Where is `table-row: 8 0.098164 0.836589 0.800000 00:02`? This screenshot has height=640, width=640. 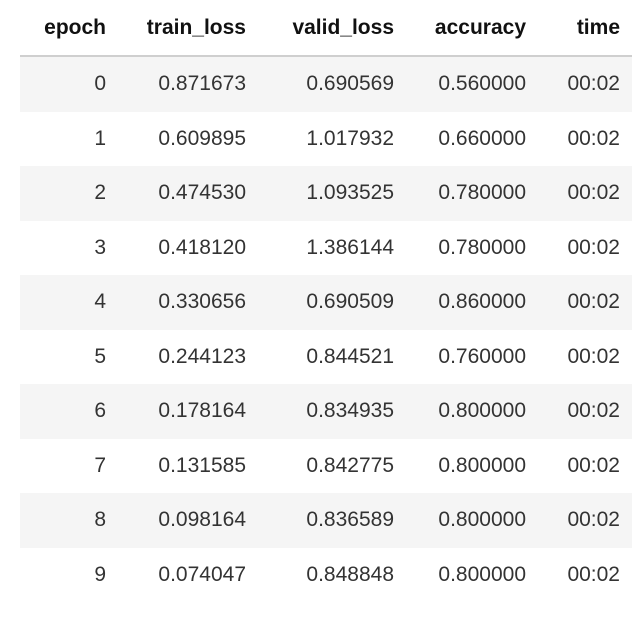 table-row: 8 0.098164 0.836589 0.800000 00:02 is located at coordinates (326, 520).